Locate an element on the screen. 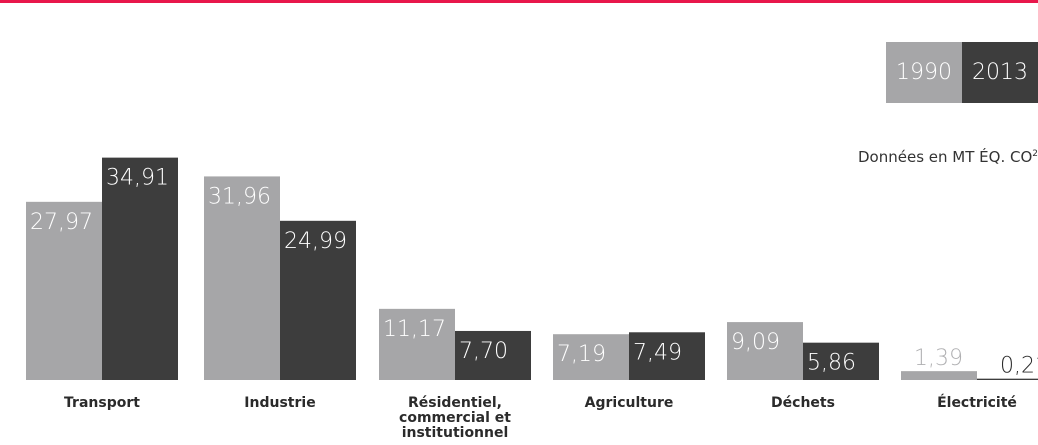  bar-electricite-1990 is located at coordinates (939, 375).